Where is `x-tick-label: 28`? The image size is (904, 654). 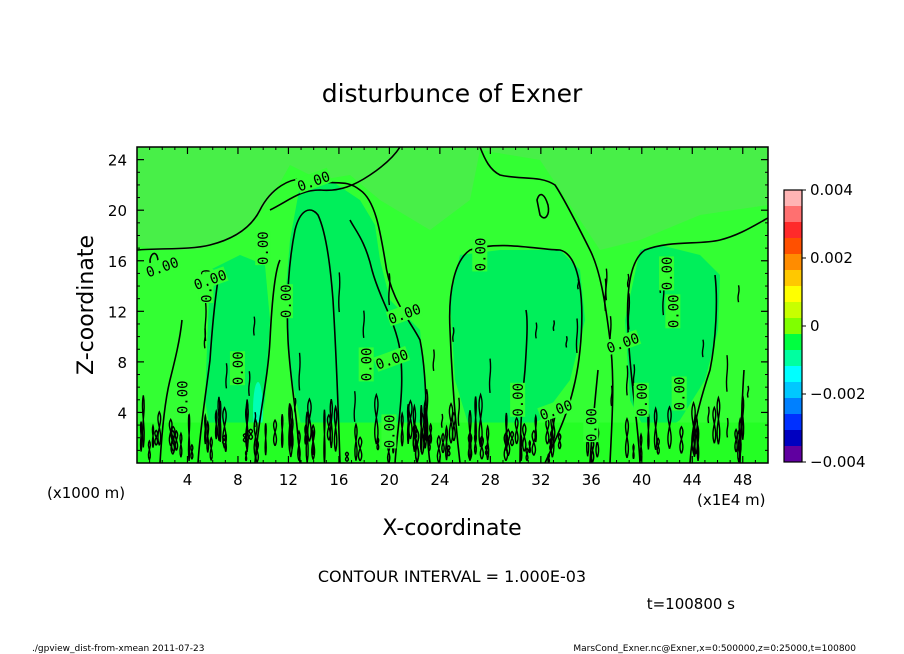
x-tick-label: 28 is located at coordinates (490, 480).